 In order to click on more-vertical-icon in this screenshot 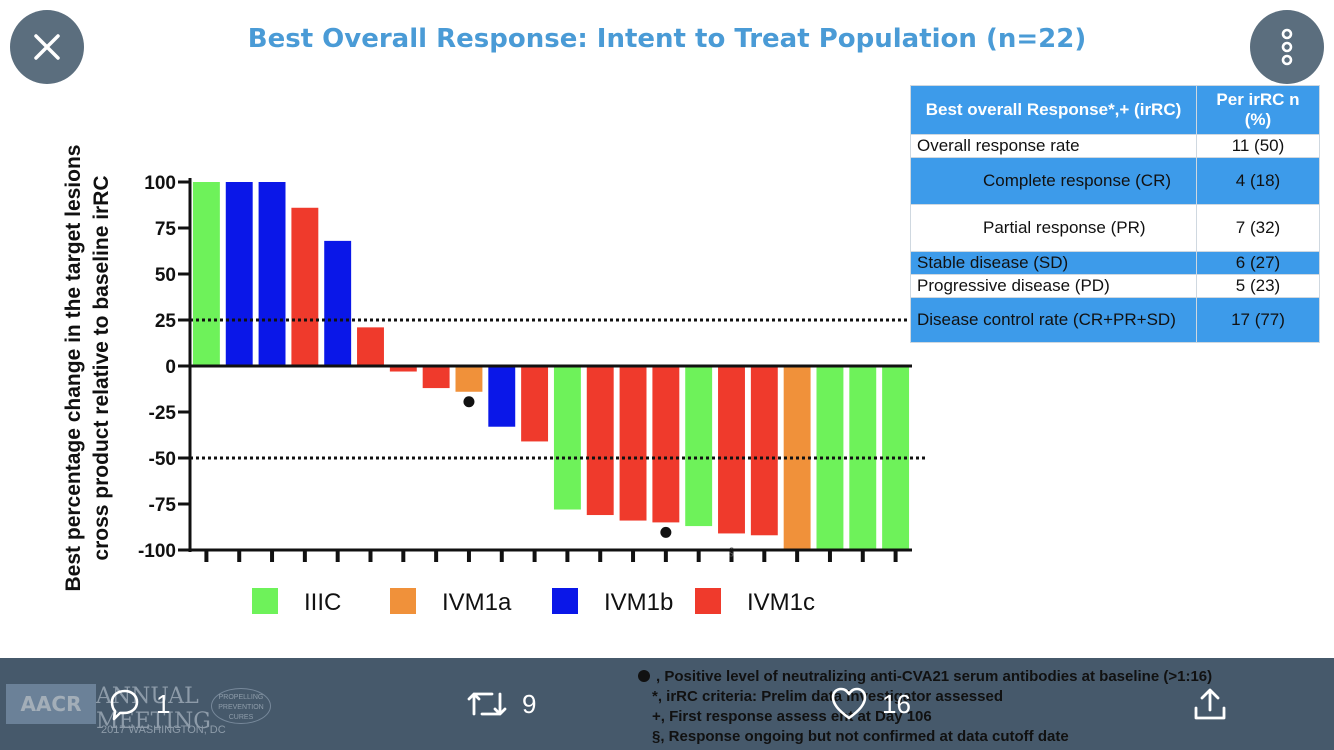, I will do `click(1287, 47)`.